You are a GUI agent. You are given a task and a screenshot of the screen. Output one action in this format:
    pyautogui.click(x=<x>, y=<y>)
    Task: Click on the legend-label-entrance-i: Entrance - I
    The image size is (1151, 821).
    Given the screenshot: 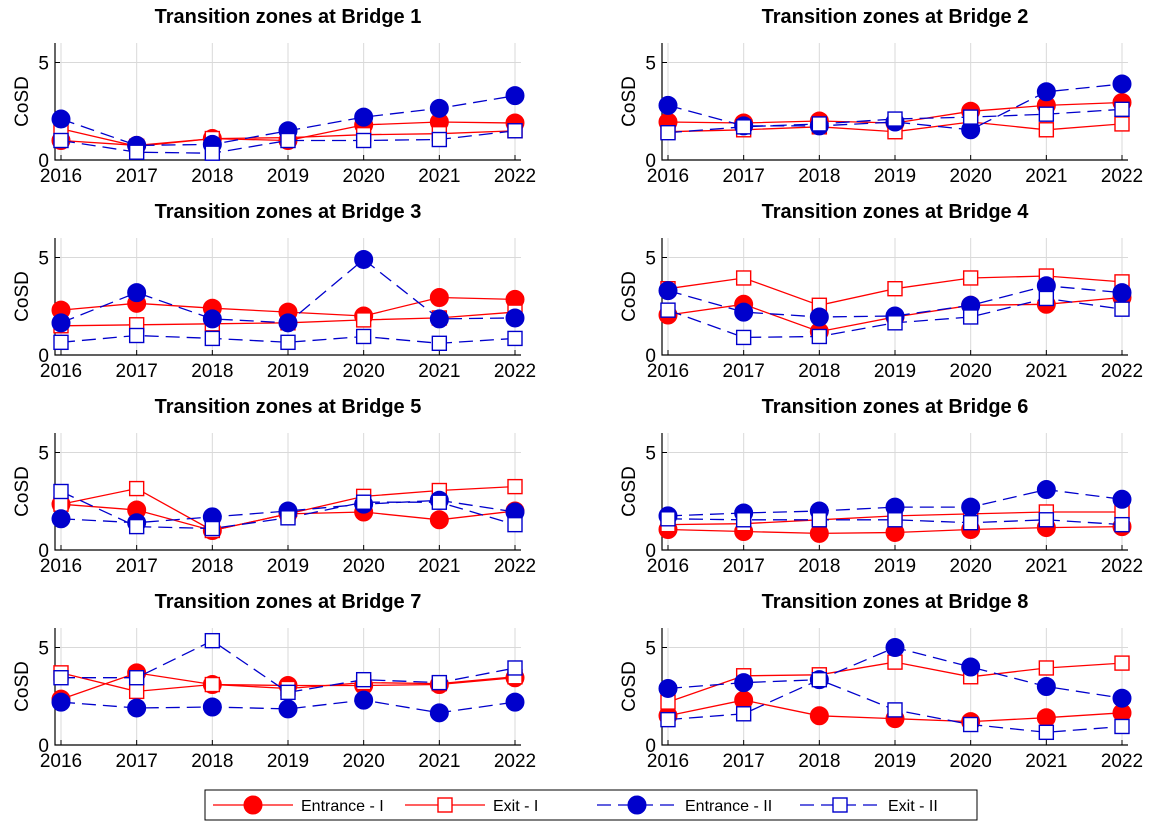 What is the action you would take?
    pyautogui.click(x=342, y=806)
    